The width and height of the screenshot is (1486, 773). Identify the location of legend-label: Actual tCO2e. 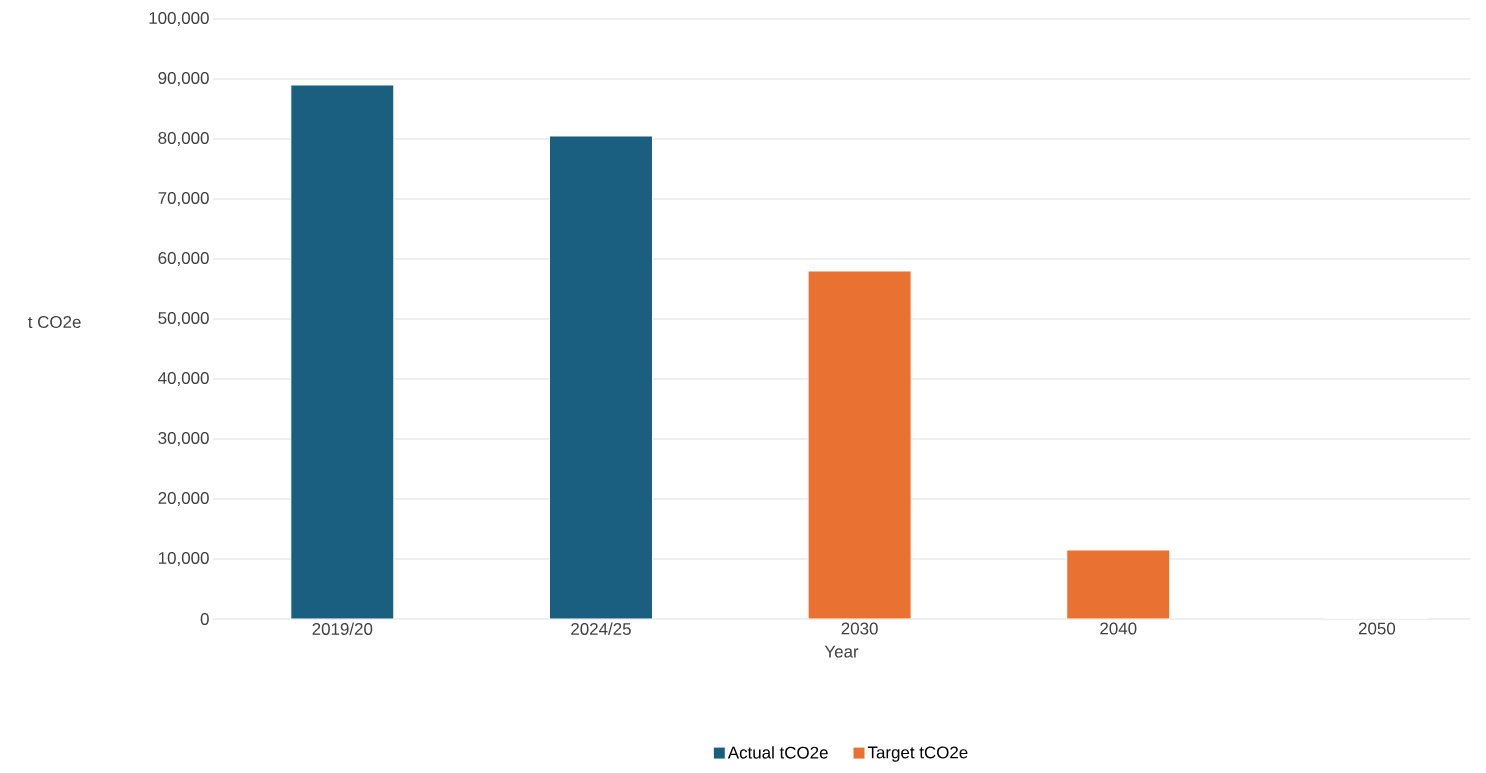
(777, 752).